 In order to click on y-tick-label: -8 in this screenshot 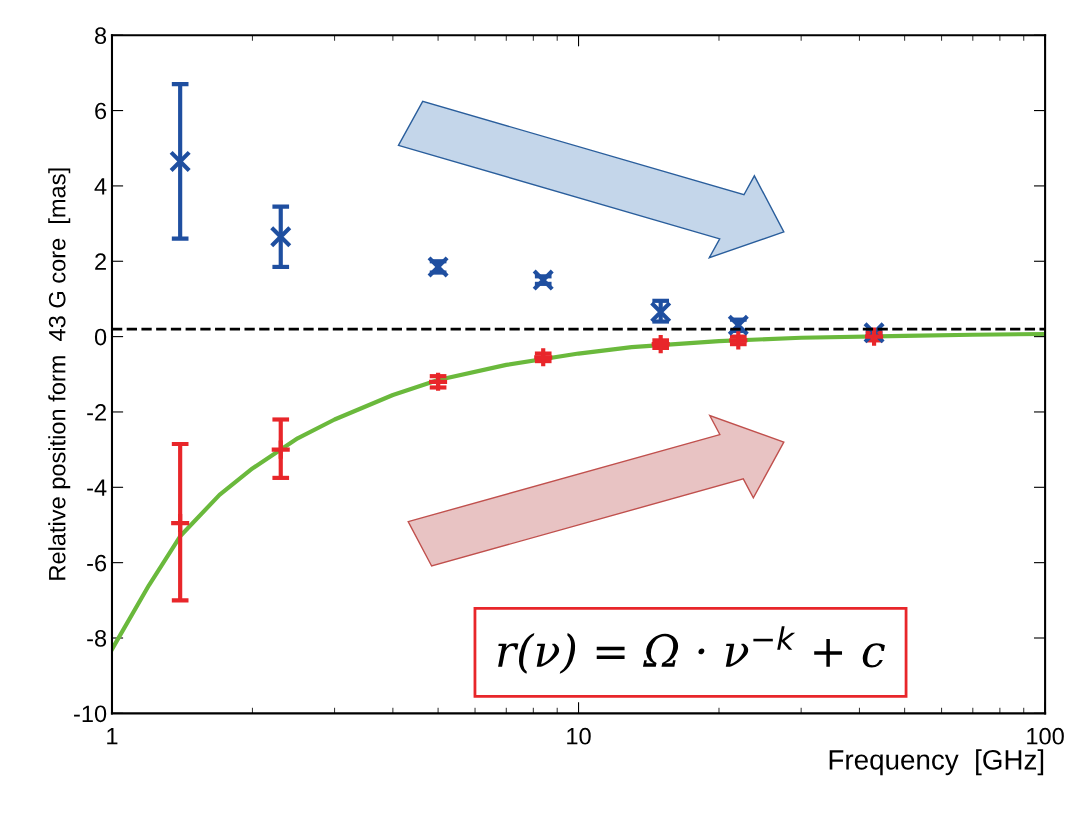, I will do `click(97, 638)`.